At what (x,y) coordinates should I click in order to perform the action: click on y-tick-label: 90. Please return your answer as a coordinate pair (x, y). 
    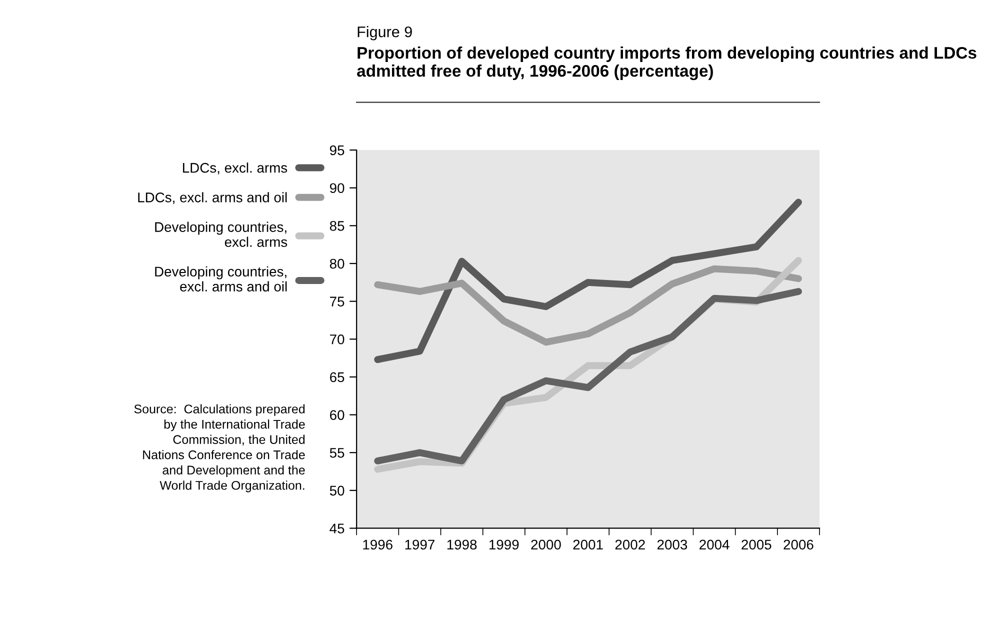
    Looking at the image, I should click on (337, 188).